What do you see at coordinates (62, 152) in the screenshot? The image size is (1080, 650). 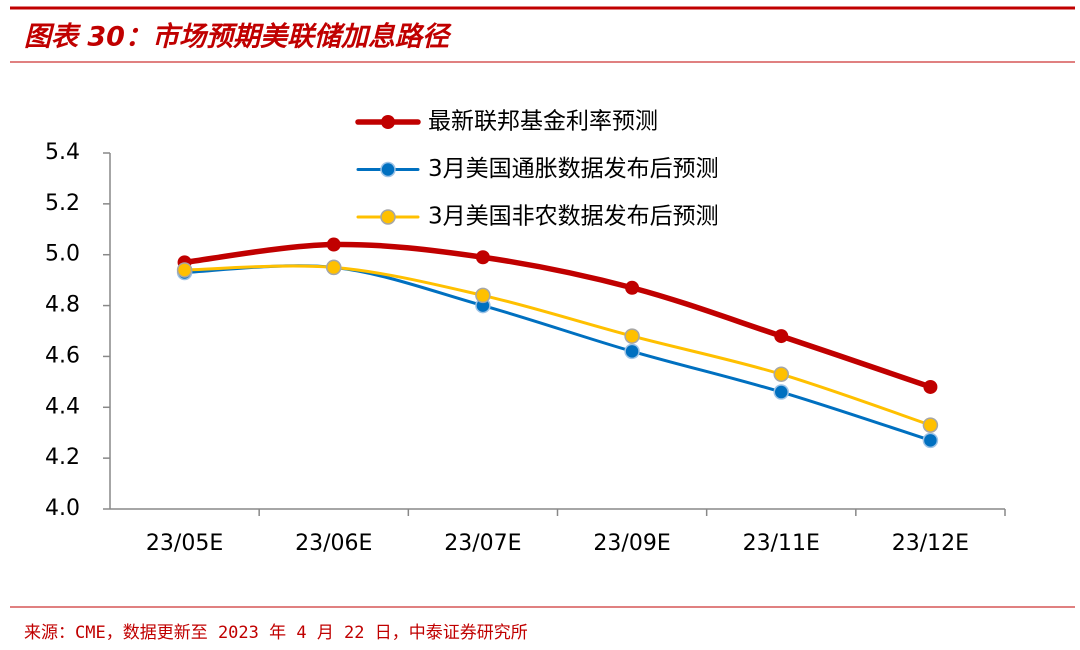 I see `y-tick-label: 5.4` at bounding box center [62, 152].